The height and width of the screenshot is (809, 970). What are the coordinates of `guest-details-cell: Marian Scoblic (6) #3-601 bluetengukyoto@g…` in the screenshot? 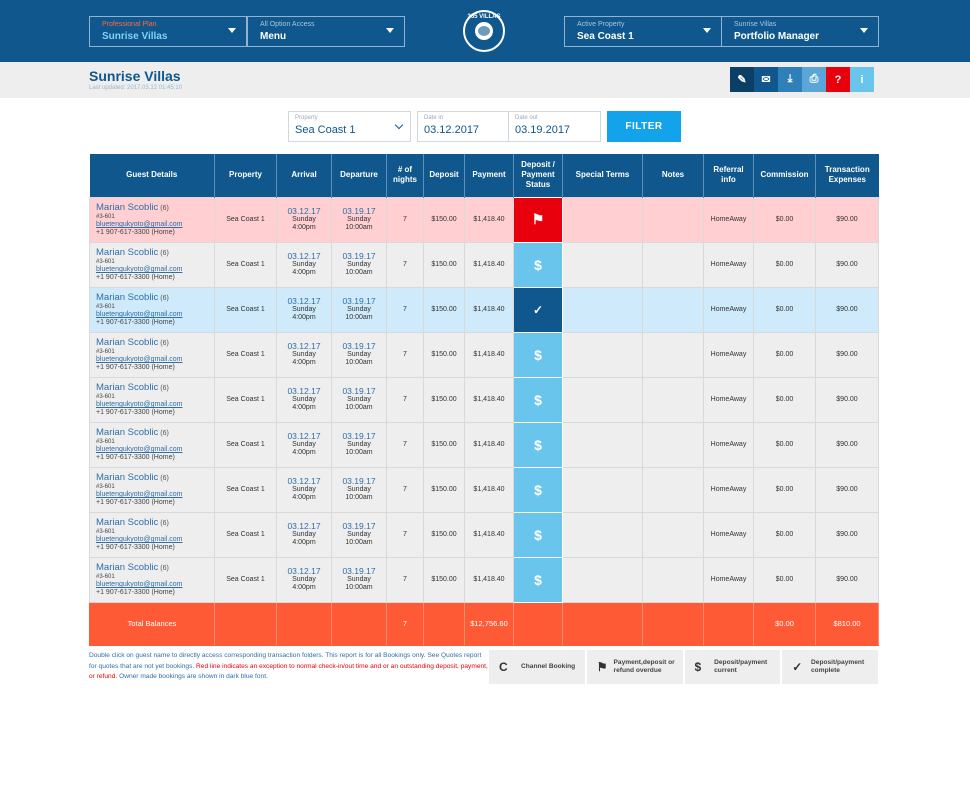 It's located at (152, 444).